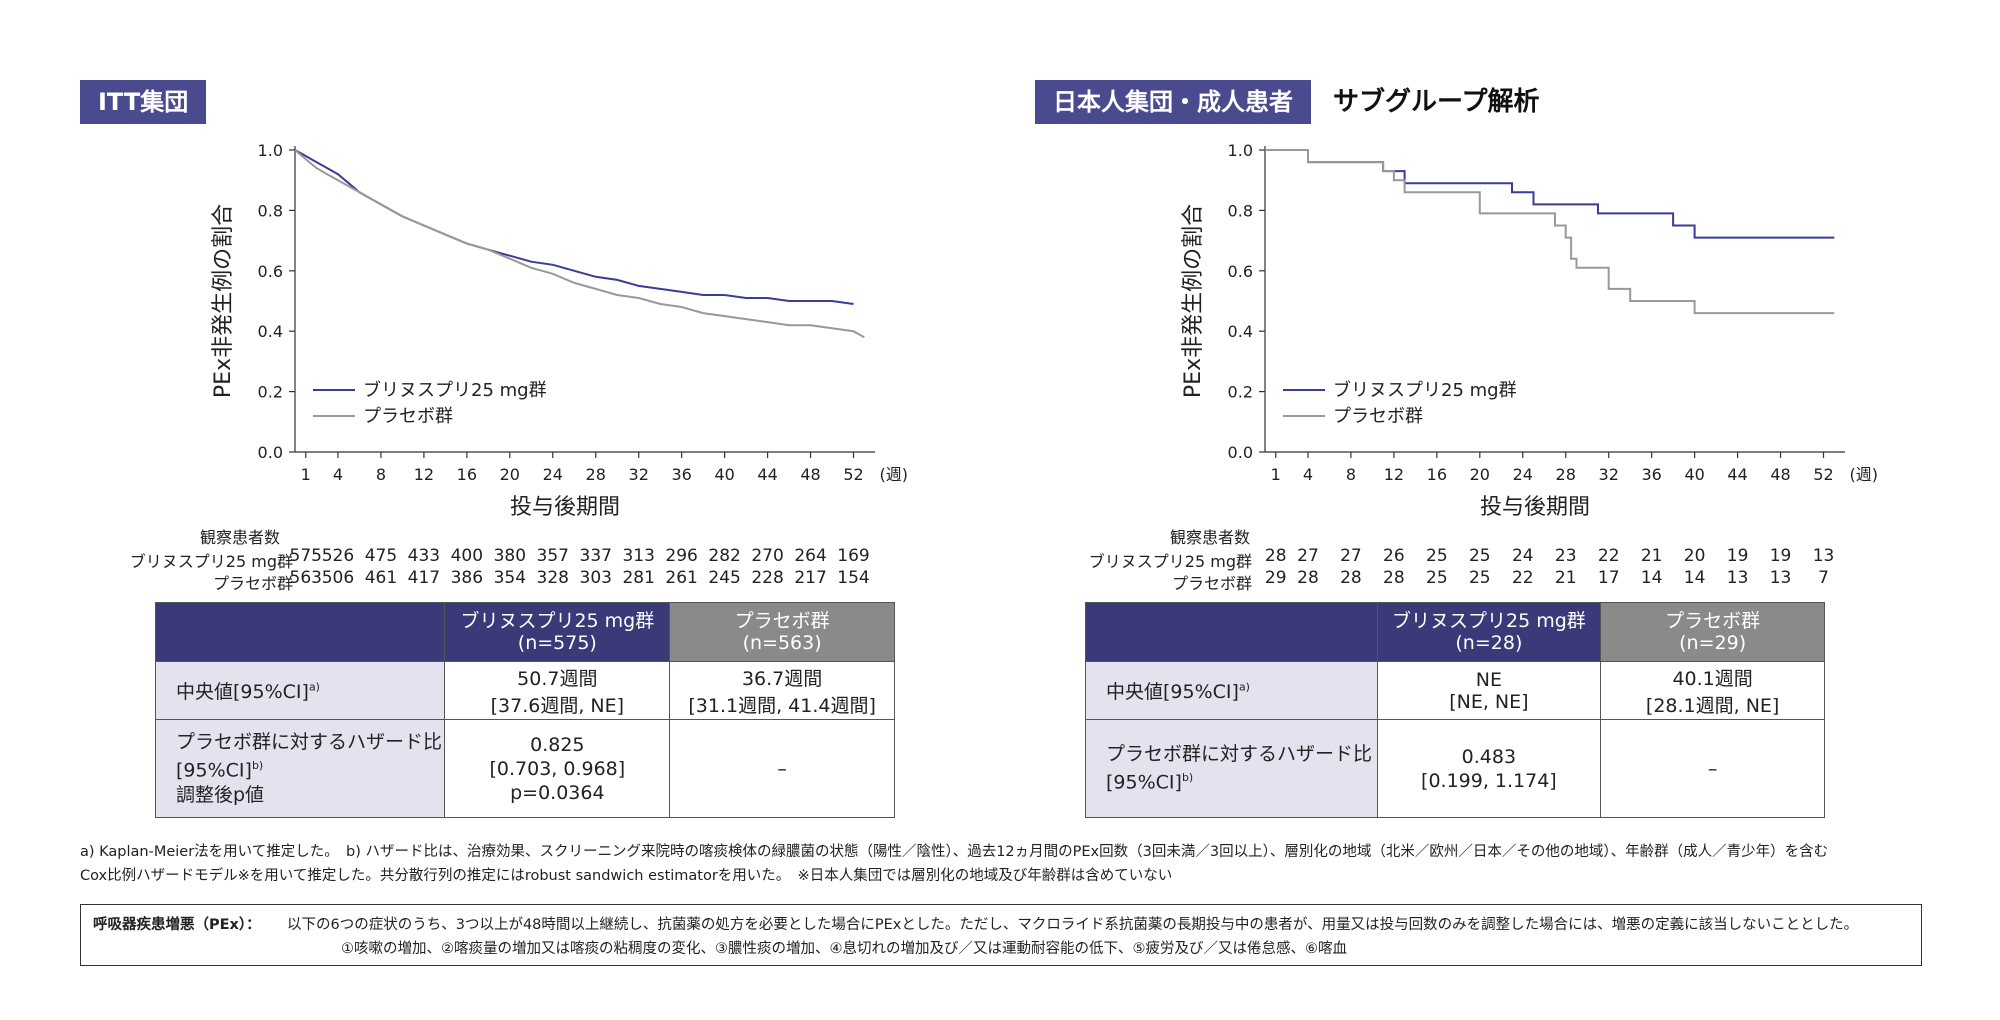 This screenshot has height=1020, width=2000. What do you see at coordinates (1308, 474) in the screenshot?
I see `x-tick-label: 4` at bounding box center [1308, 474].